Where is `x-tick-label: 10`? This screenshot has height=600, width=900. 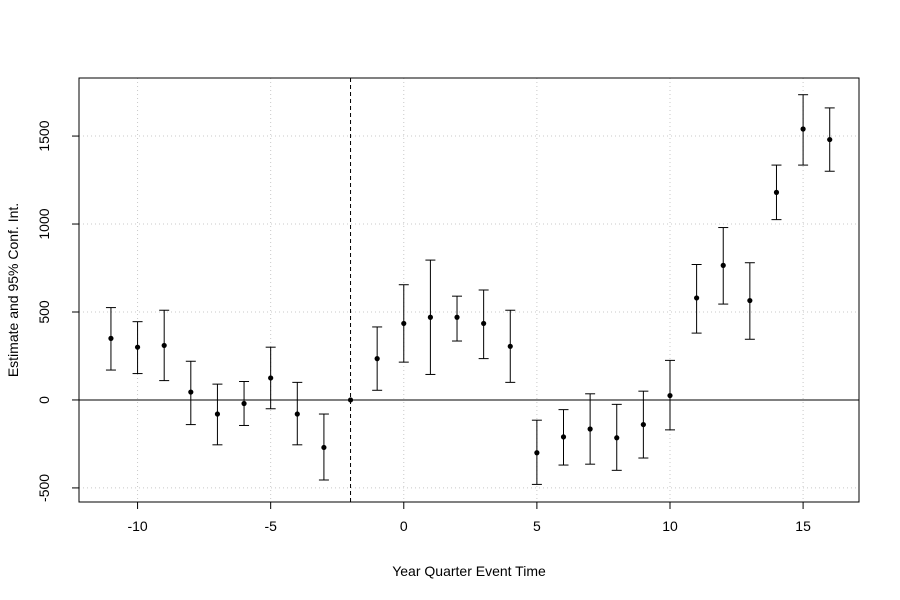
x-tick-label: 10 is located at coordinates (670, 526).